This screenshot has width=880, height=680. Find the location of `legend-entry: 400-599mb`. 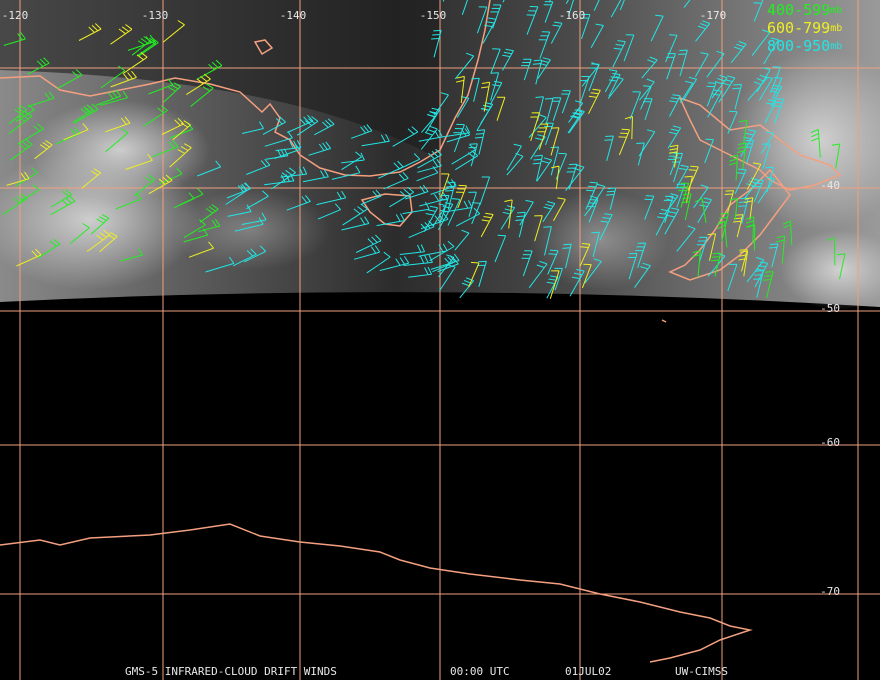

legend-entry: 400-599mb is located at coordinates (804, 10).